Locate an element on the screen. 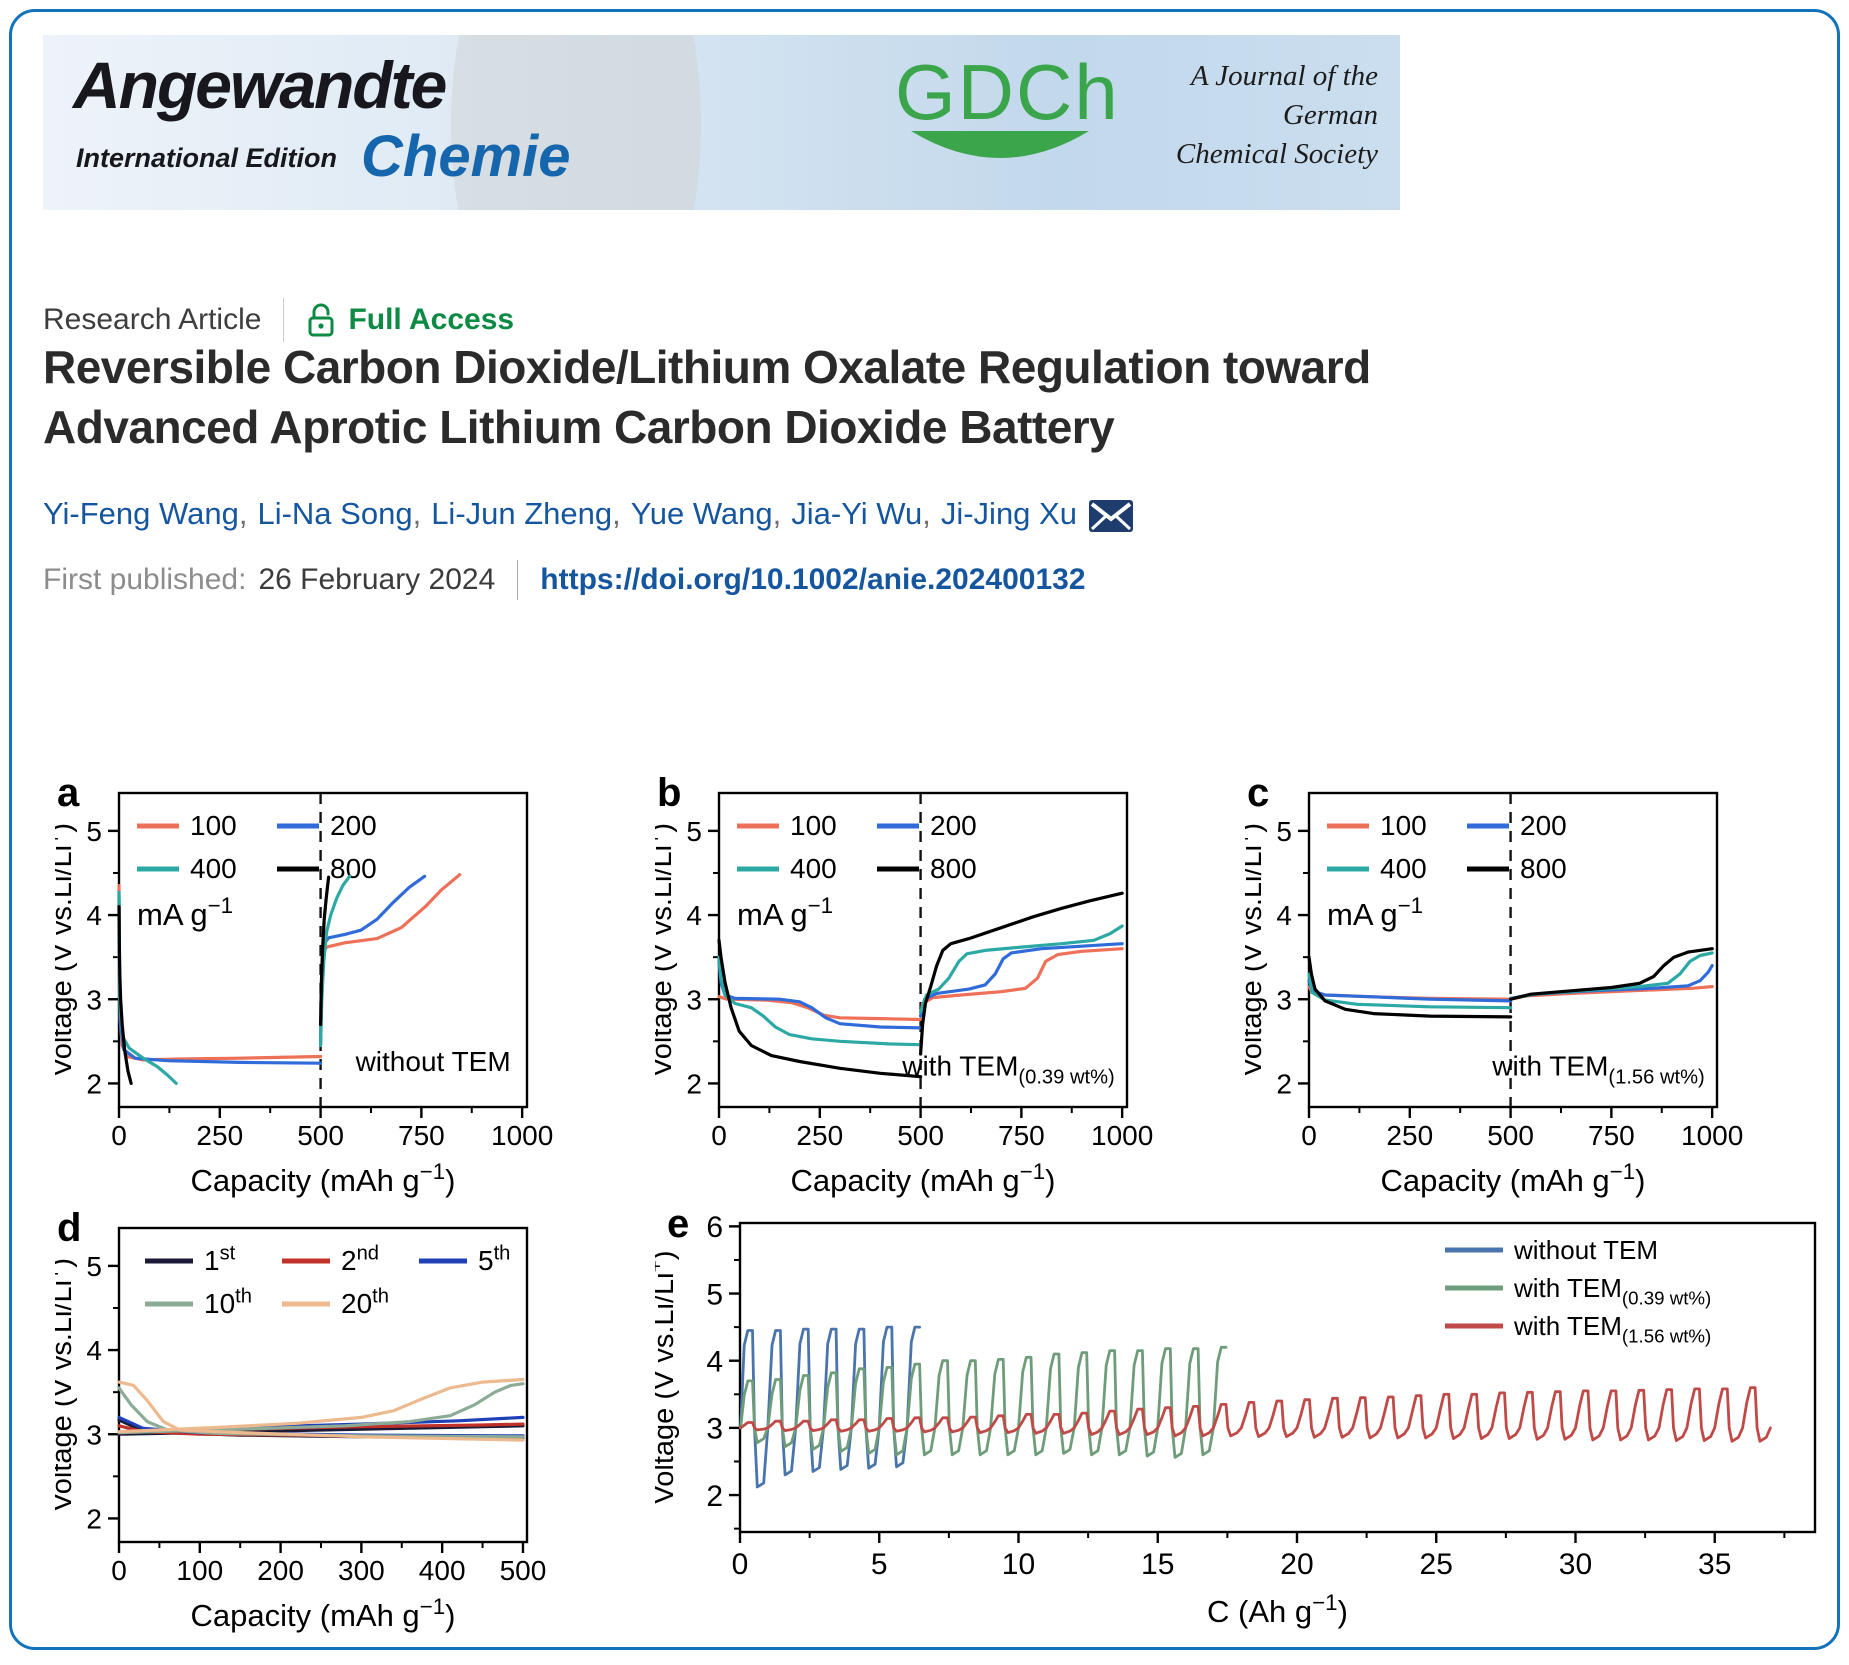 Image resolution: width=1849 pixels, height=1665 pixels. author-link: Yue Wang is located at coordinates (701, 513).